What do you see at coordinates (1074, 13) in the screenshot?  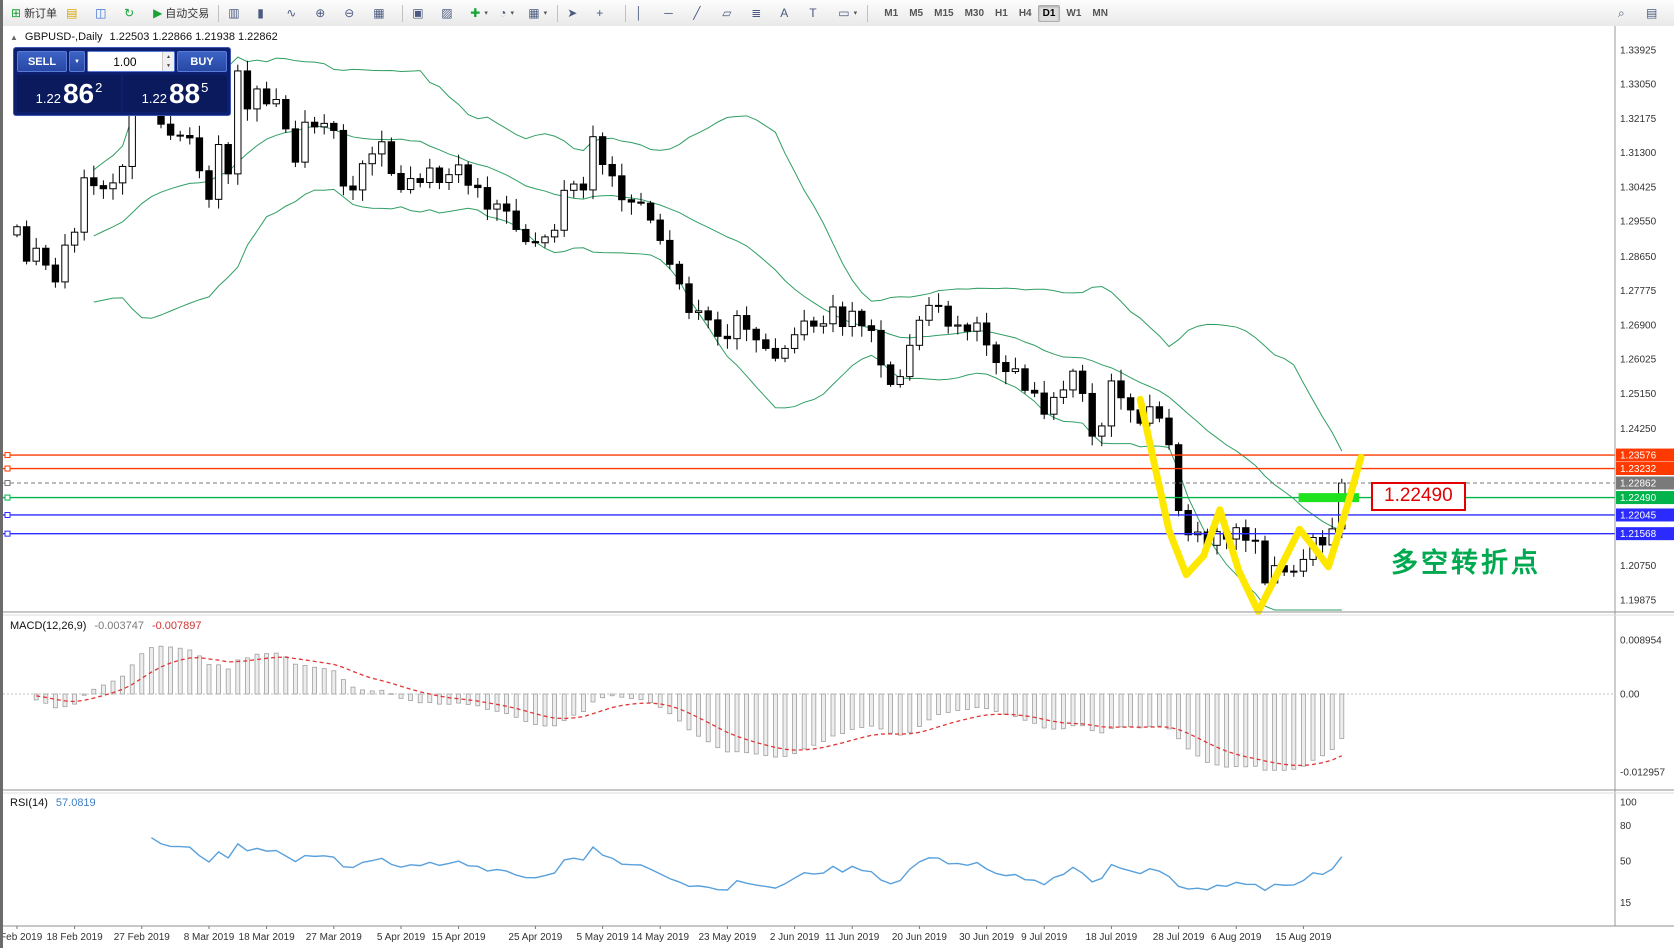 I see `timeframe-w1: W1` at bounding box center [1074, 13].